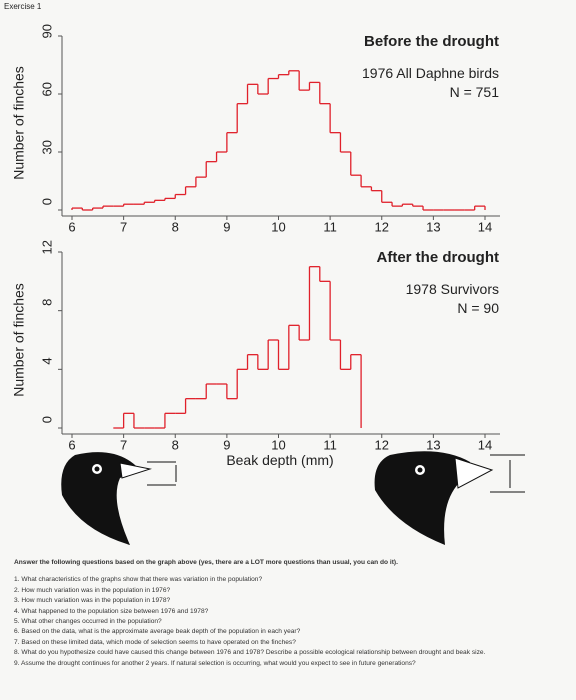 Image resolution: width=576 pixels, height=700 pixels. I want to click on bird-large-beak, so click(449, 498).